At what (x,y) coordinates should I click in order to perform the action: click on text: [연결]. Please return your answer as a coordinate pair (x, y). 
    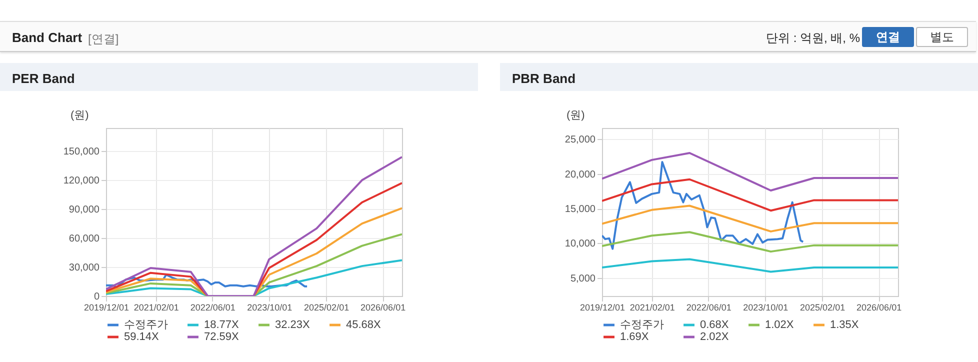
    Looking at the image, I should click on (103, 39).